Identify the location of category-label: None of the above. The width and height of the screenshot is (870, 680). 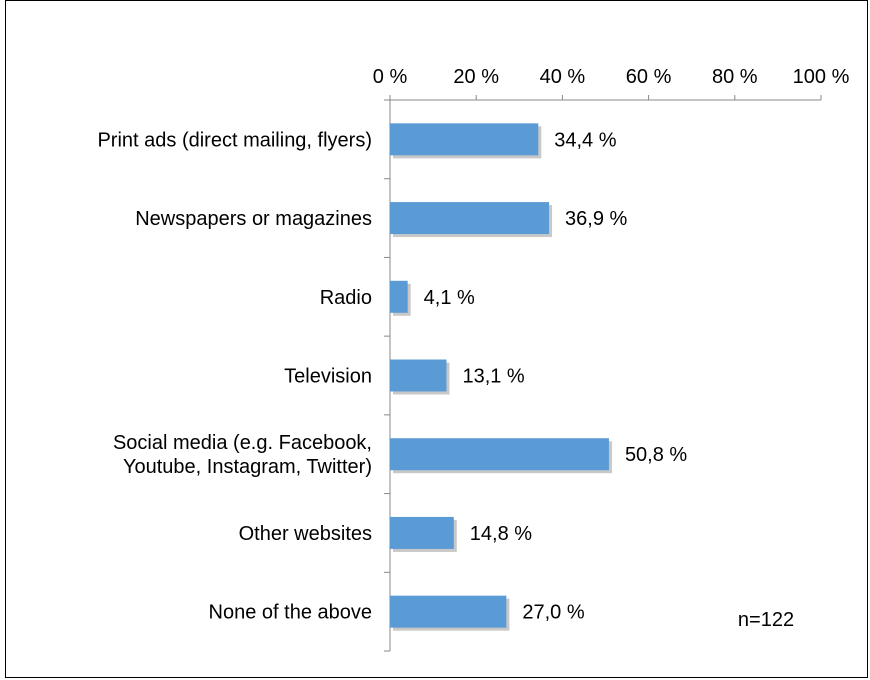
(290, 613).